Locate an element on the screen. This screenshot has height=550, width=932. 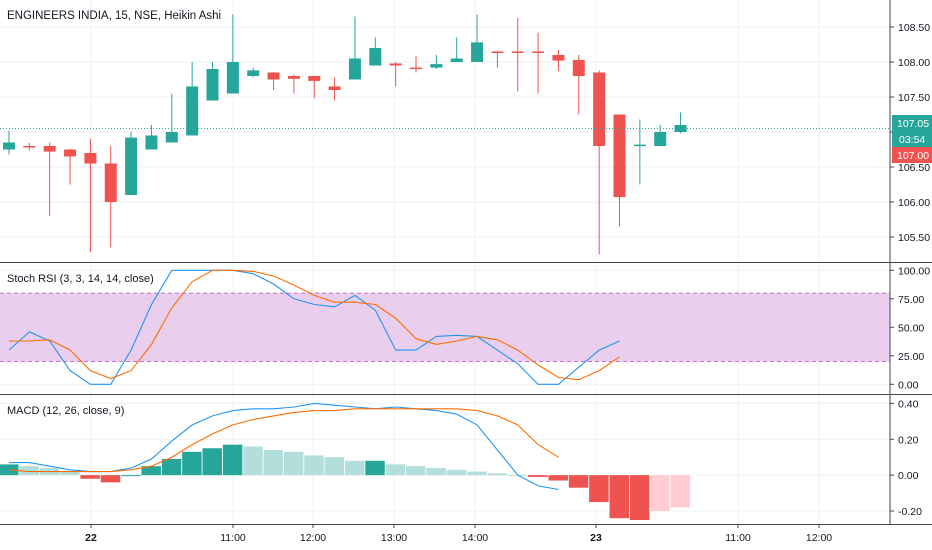
price-tick-label: 107.50 is located at coordinates (914, 98).